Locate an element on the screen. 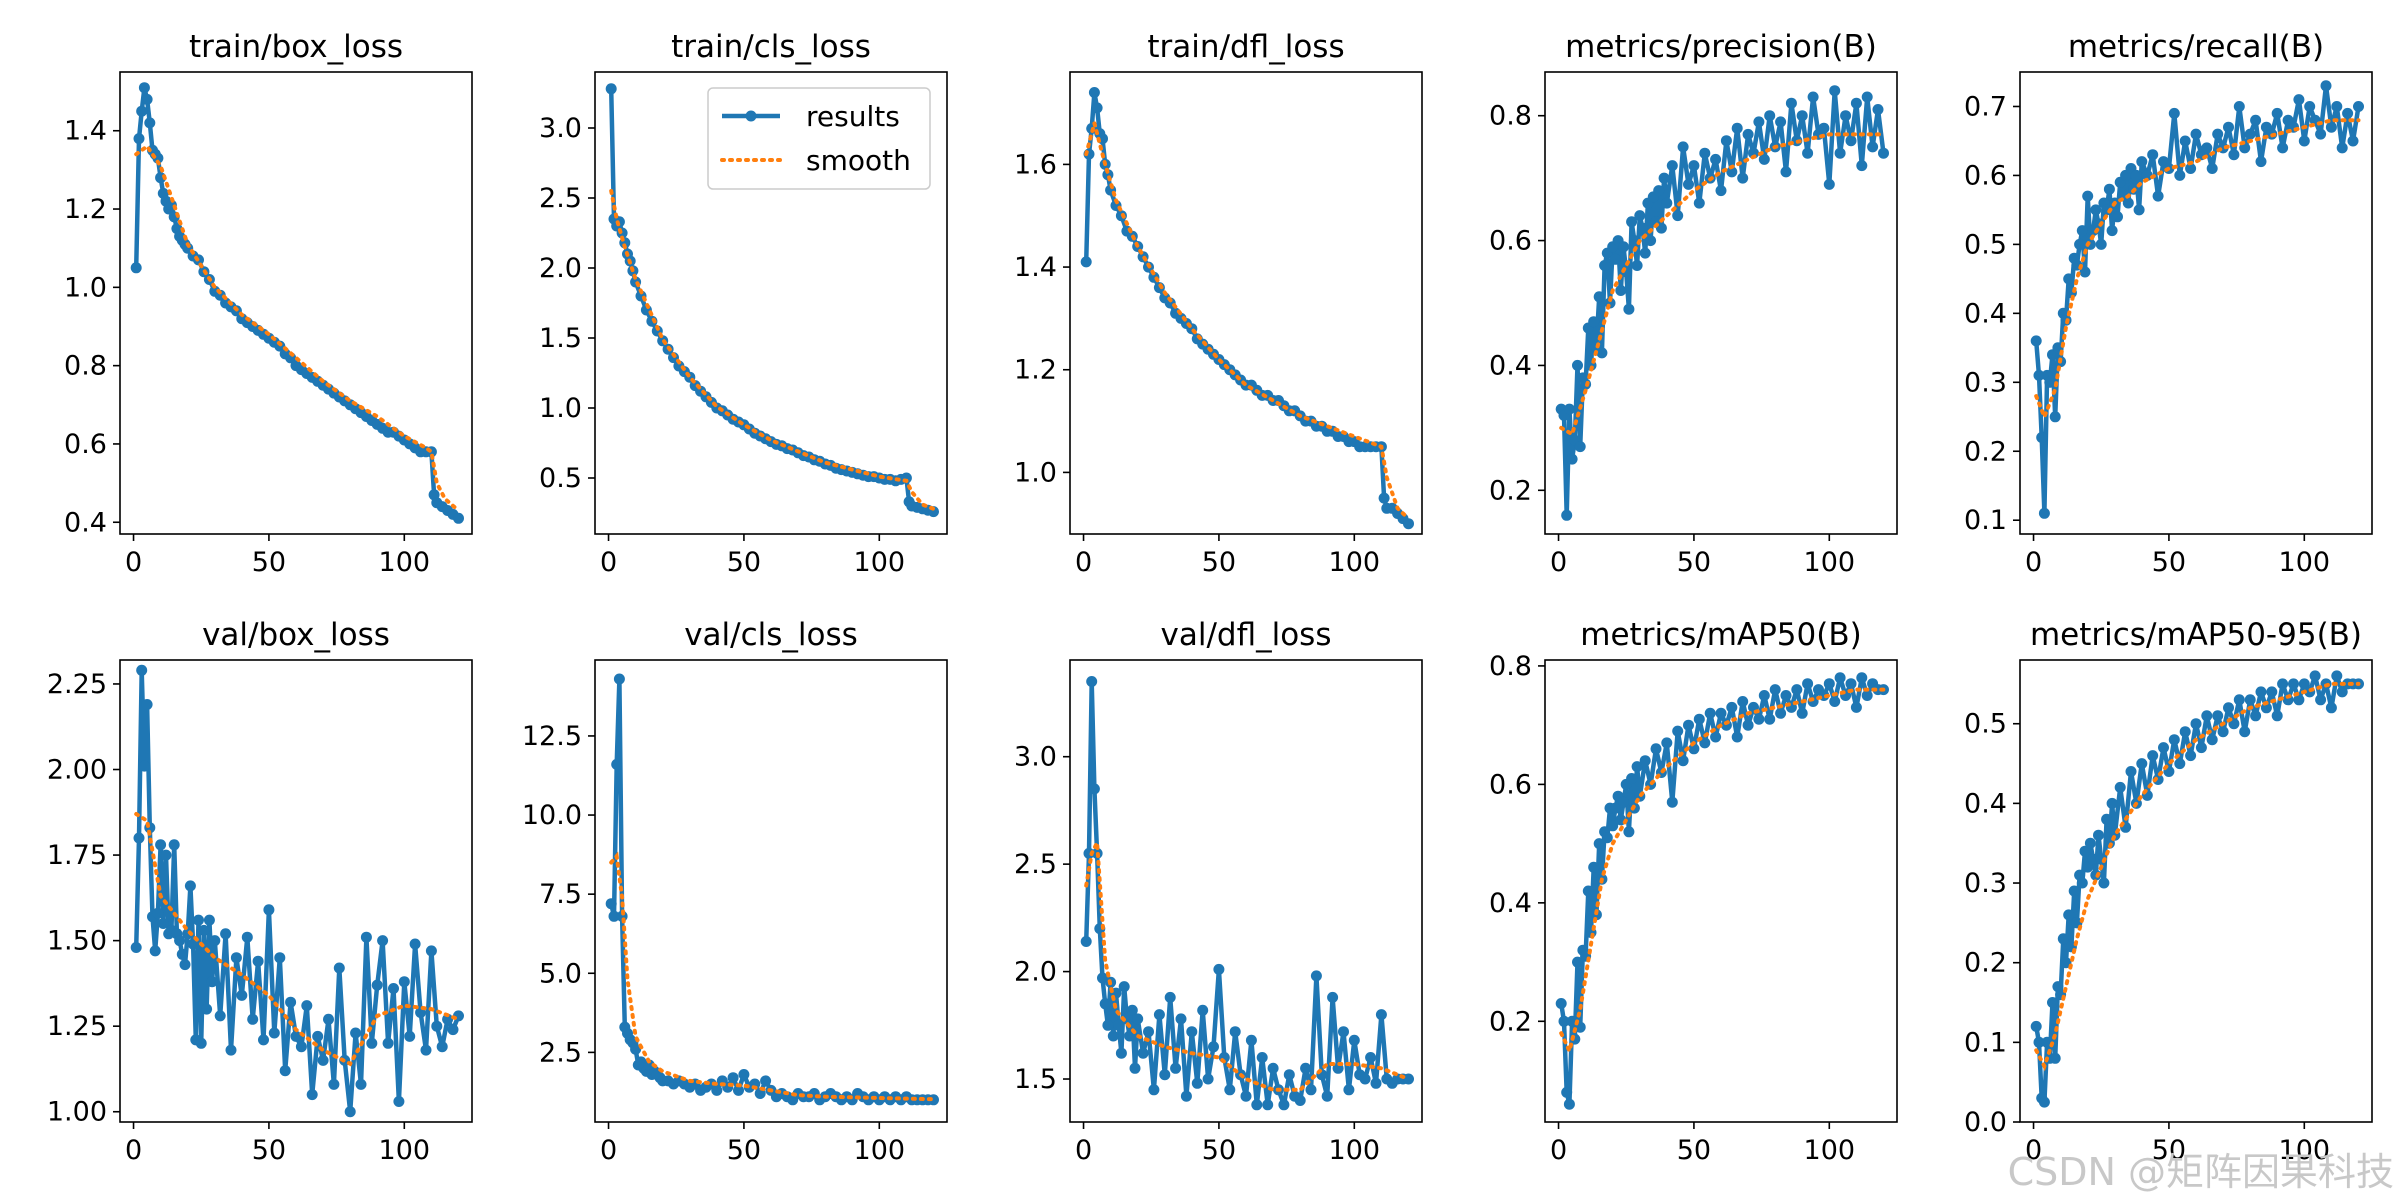 Image resolution: width=2400 pixels, height=1200 pixels. series-group is located at coordinates (1247, 893).